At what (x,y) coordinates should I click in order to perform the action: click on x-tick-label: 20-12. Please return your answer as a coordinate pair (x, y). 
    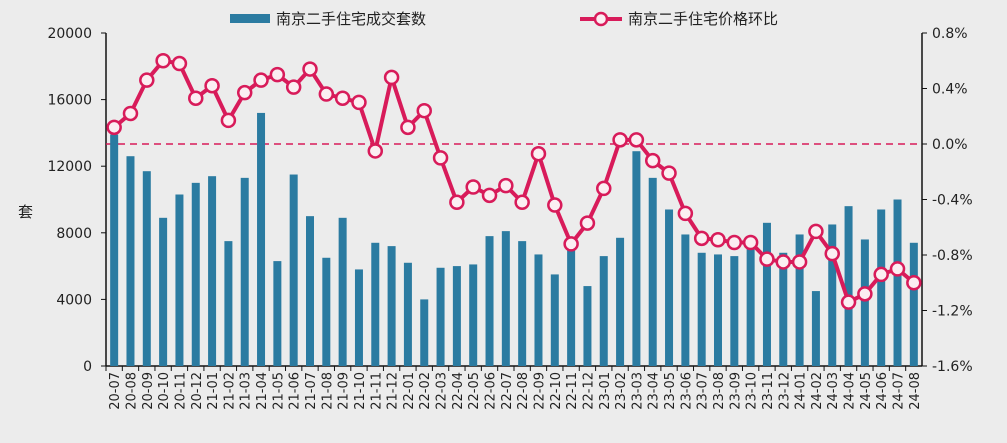
    Looking at the image, I should click on (197, 391).